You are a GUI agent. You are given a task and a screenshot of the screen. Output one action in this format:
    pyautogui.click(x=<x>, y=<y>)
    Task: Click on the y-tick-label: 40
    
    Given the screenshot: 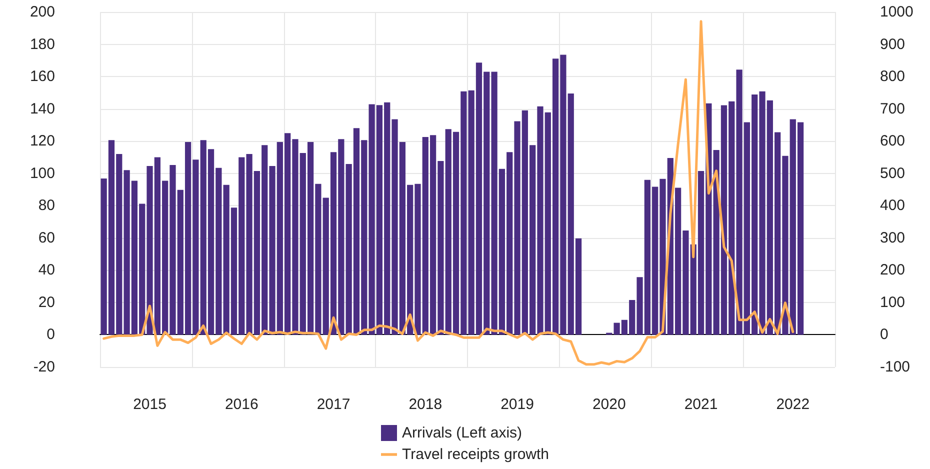 What is the action you would take?
    pyautogui.click(x=46, y=270)
    